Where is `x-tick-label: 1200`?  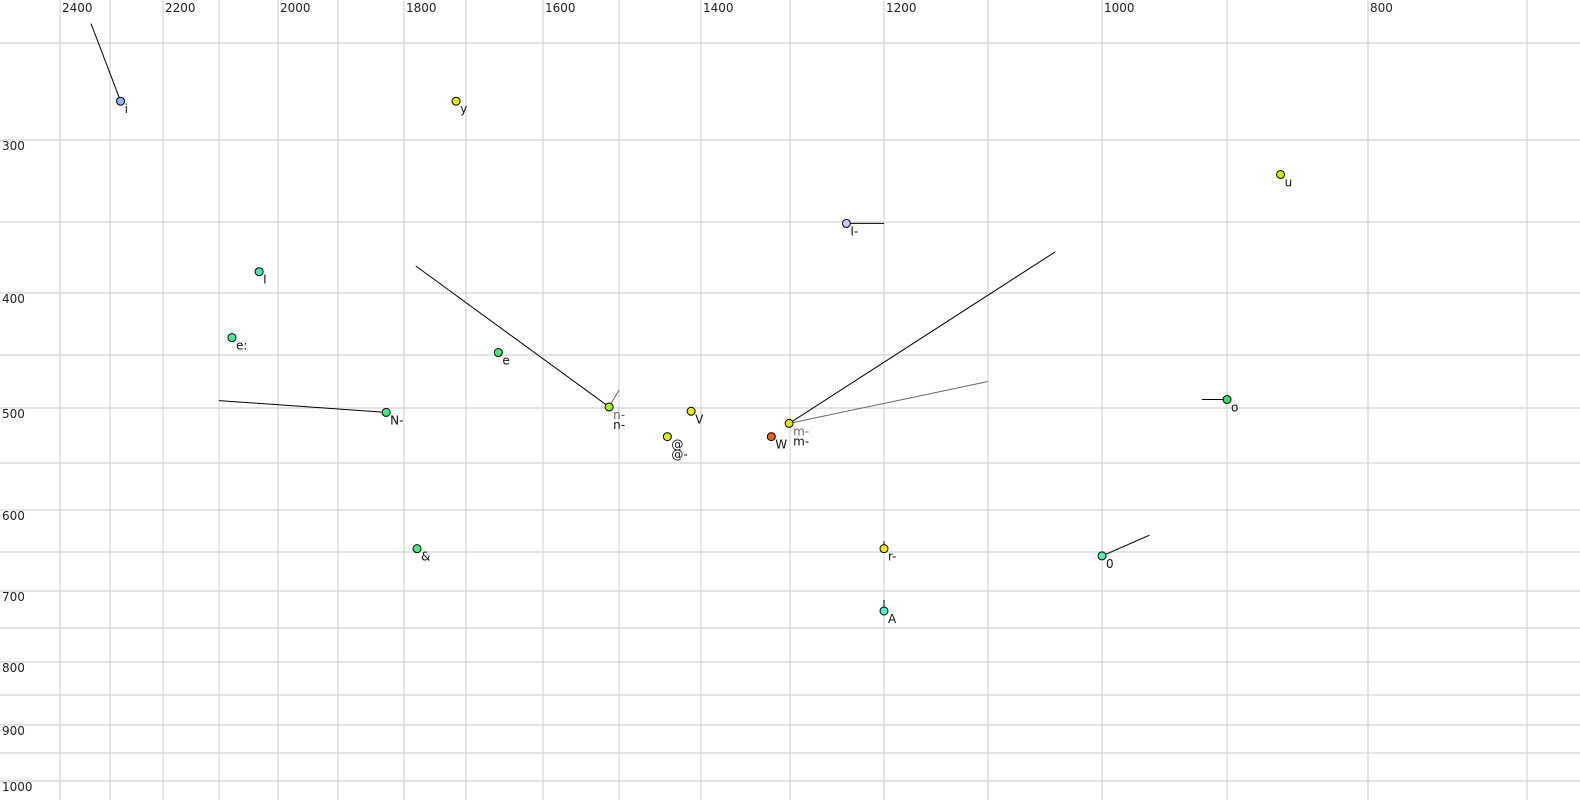 x-tick-label: 1200 is located at coordinates (901, 8).